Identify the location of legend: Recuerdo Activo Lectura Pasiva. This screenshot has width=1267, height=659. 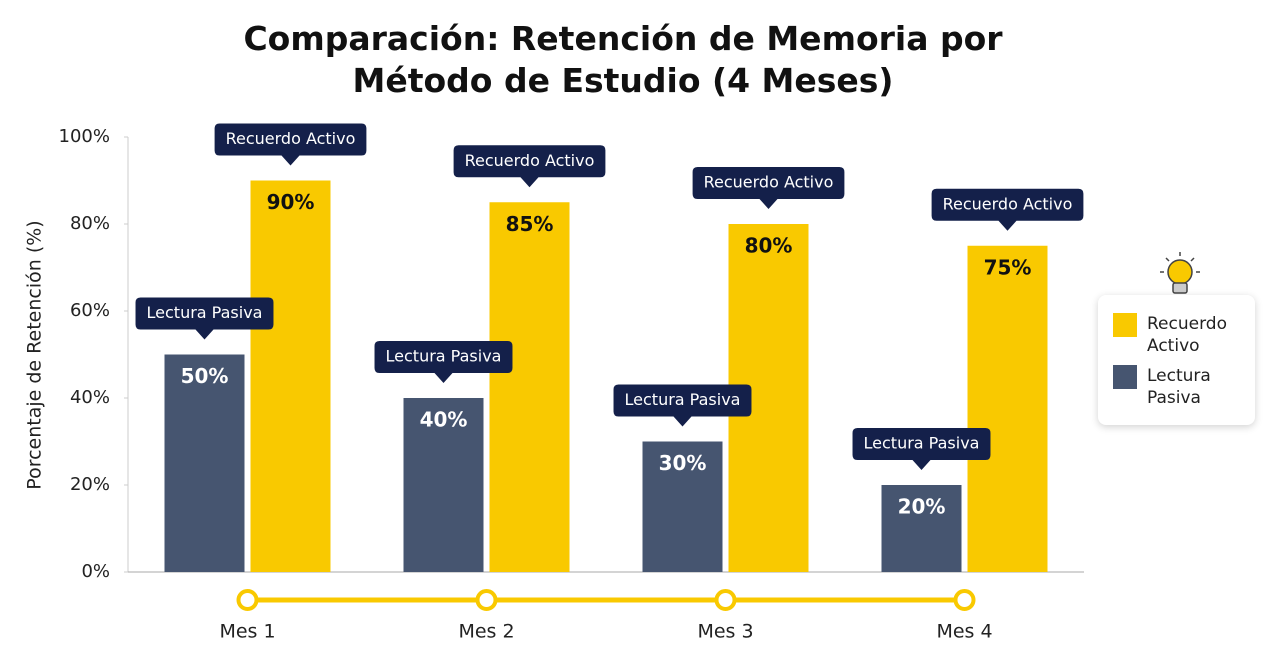
(1176, 360).